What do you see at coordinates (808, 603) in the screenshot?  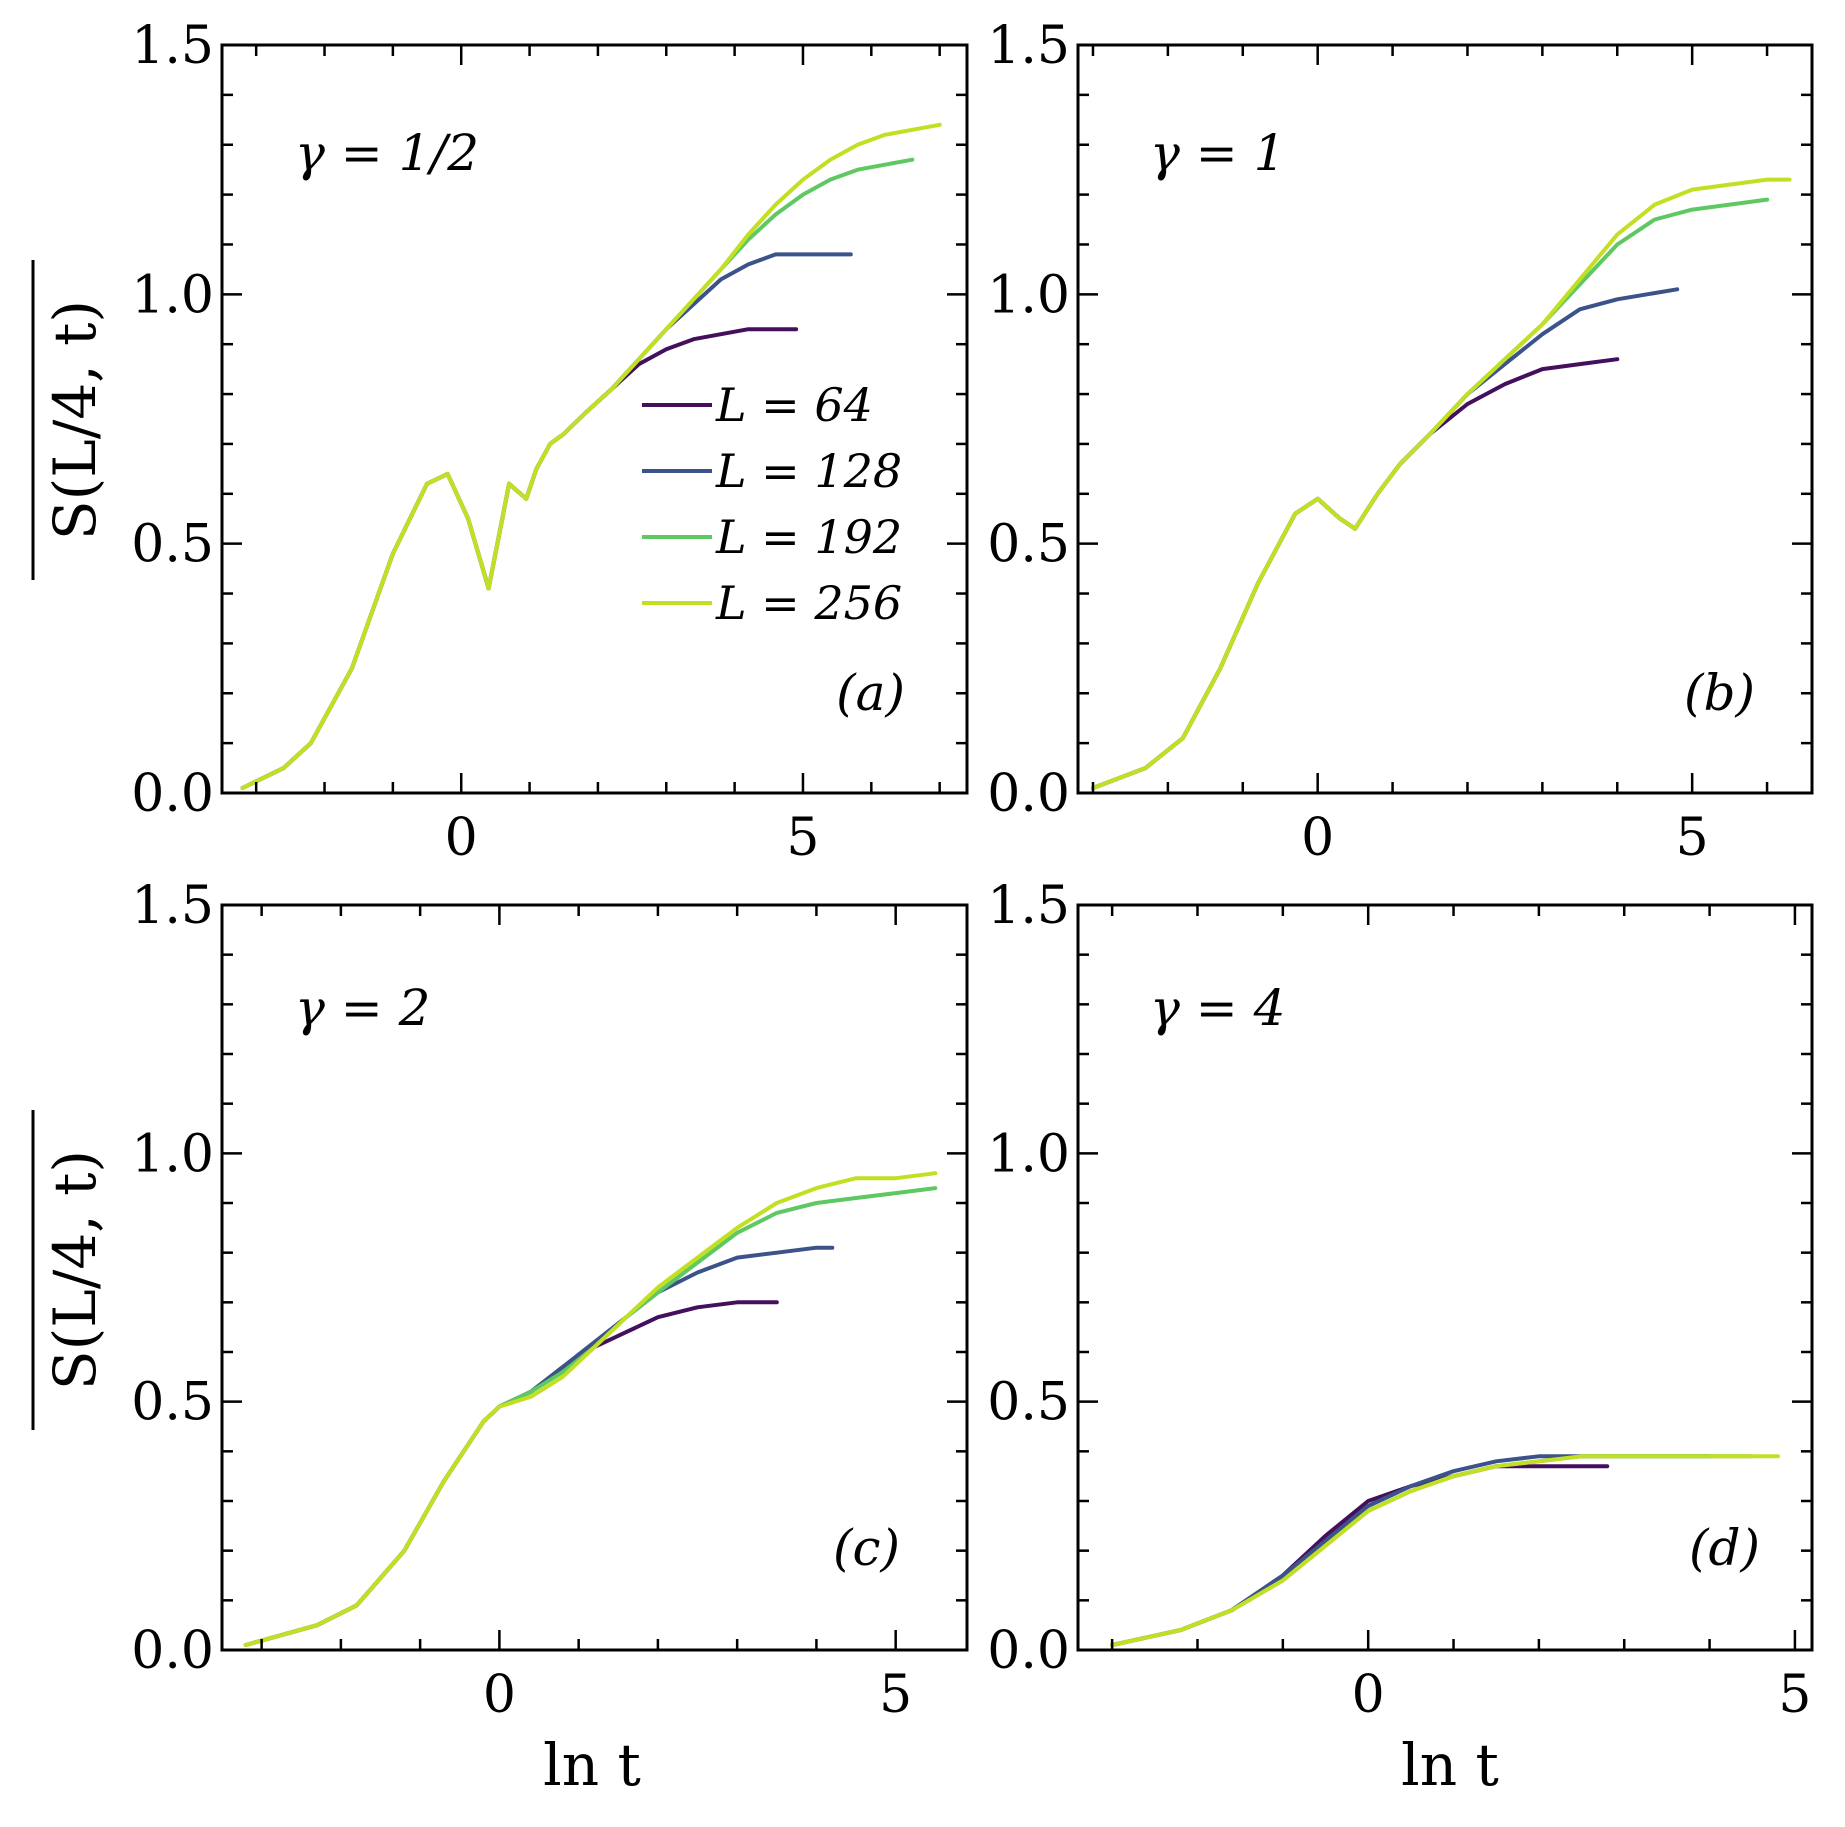 I see `legend-label: L = 256` at bounding box center [808, 603].